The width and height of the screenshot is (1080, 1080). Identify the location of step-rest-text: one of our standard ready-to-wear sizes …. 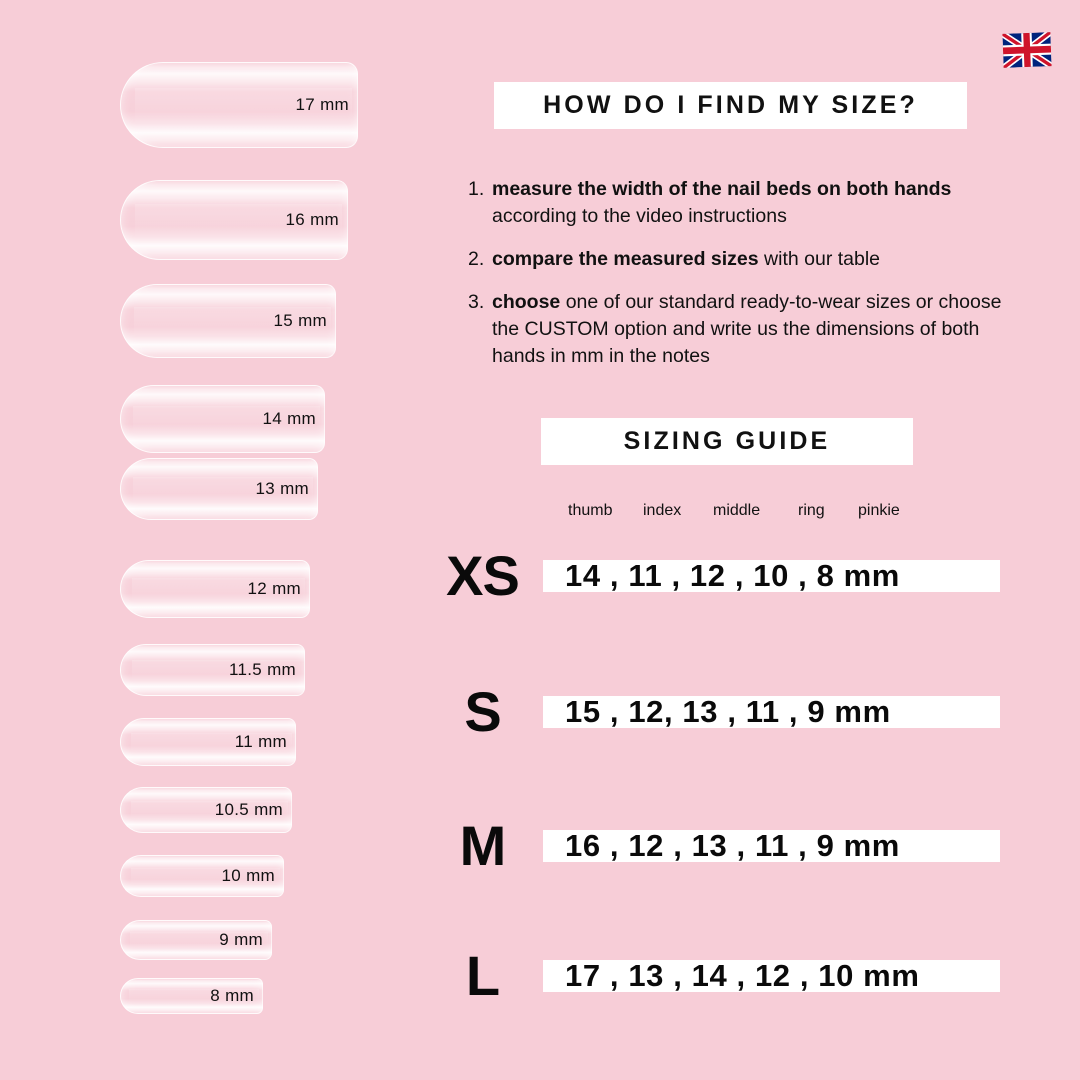
(747, 328).